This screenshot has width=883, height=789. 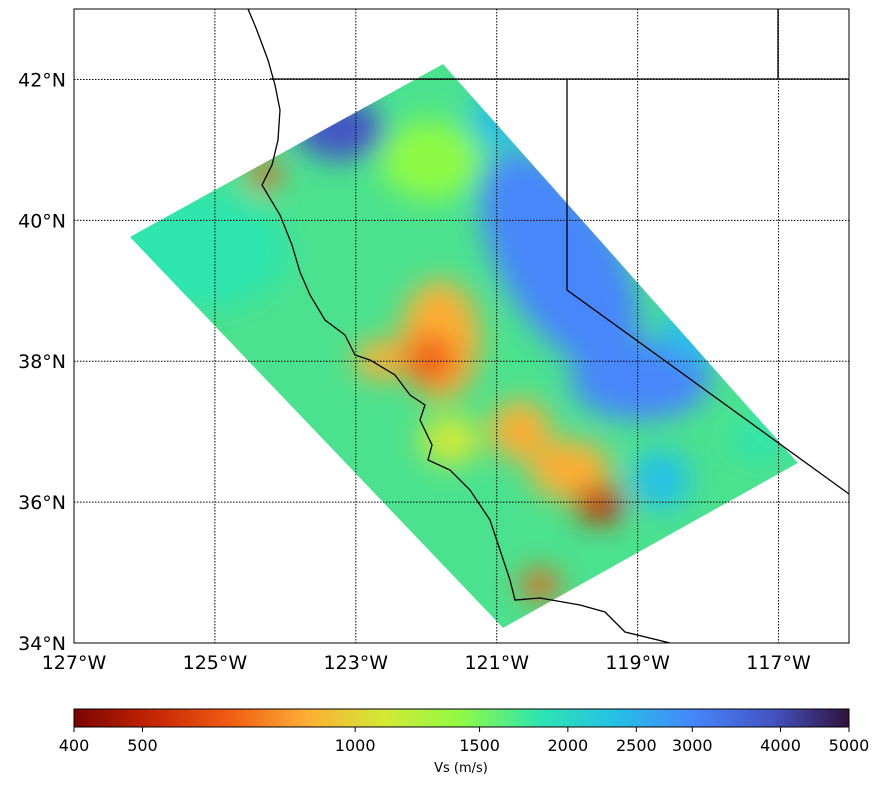 I want to click on x-tick-label: 127°W, so click(x=74, y=663).